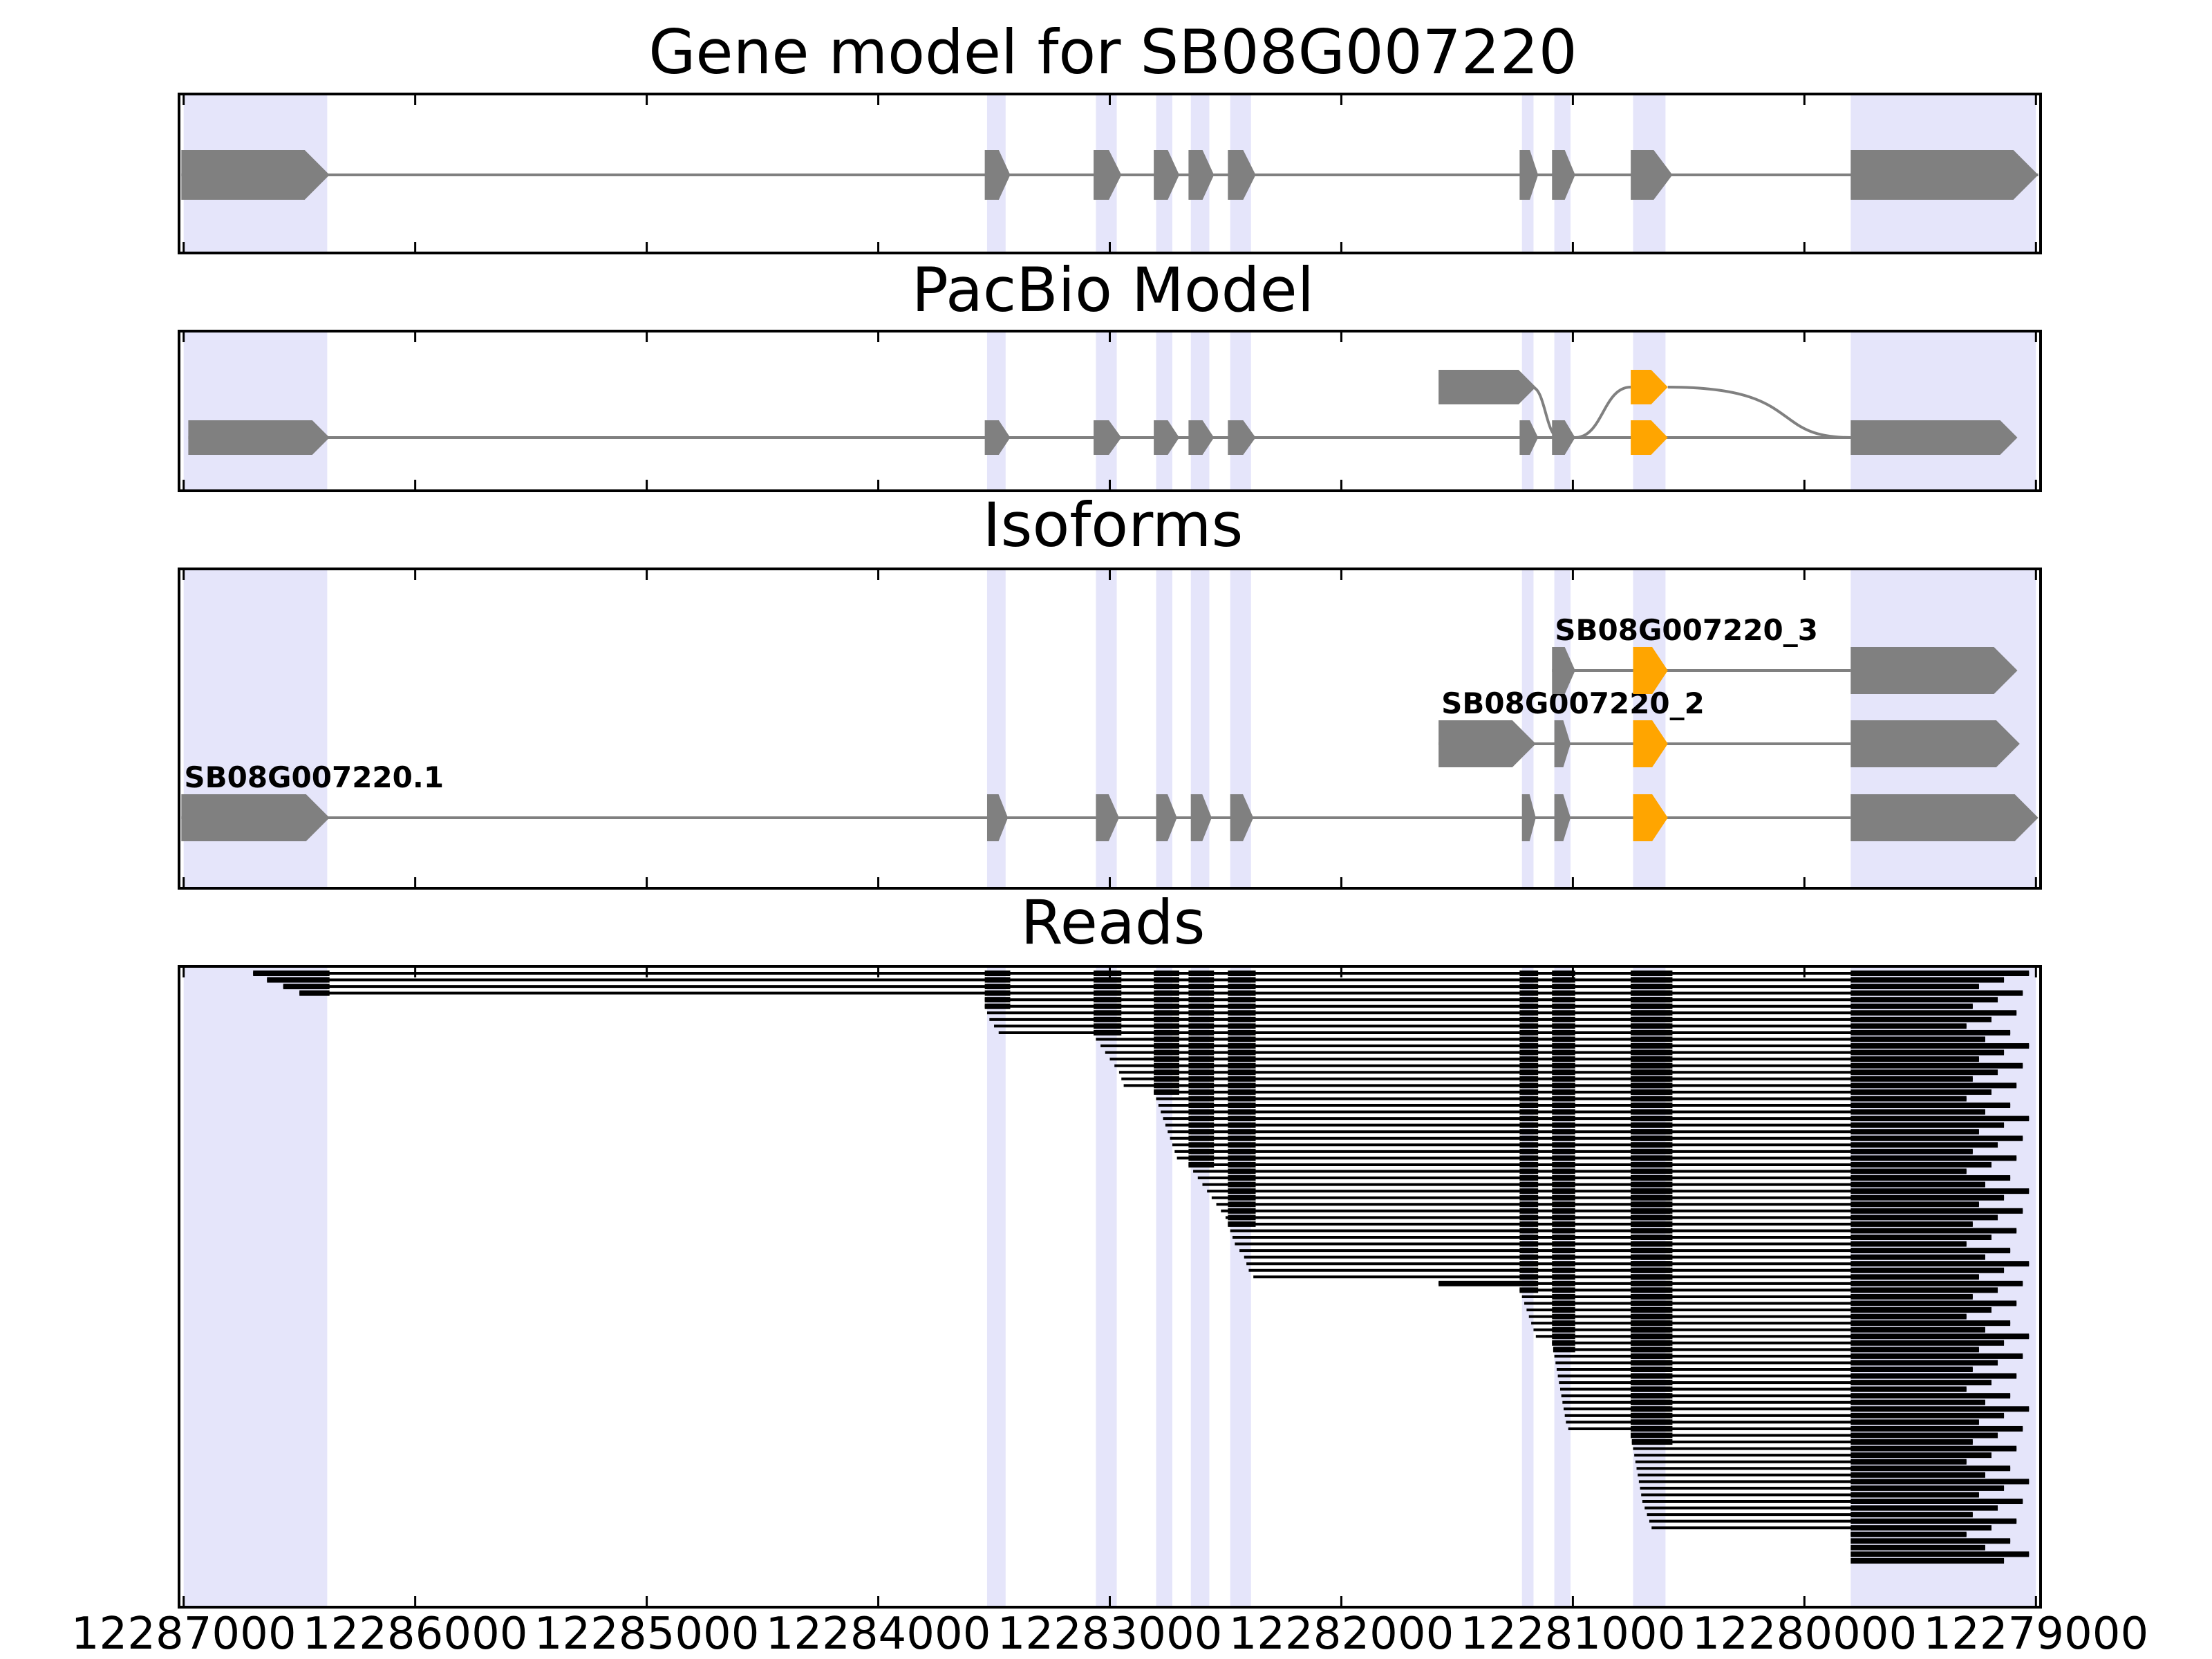 The height and width of the screenshot is (1659, 2212). What do you see at coordinates (1573, 1634) in the screenshot?
I see `x-tick-label: 12281000` at bounding box center [1573, 1634].